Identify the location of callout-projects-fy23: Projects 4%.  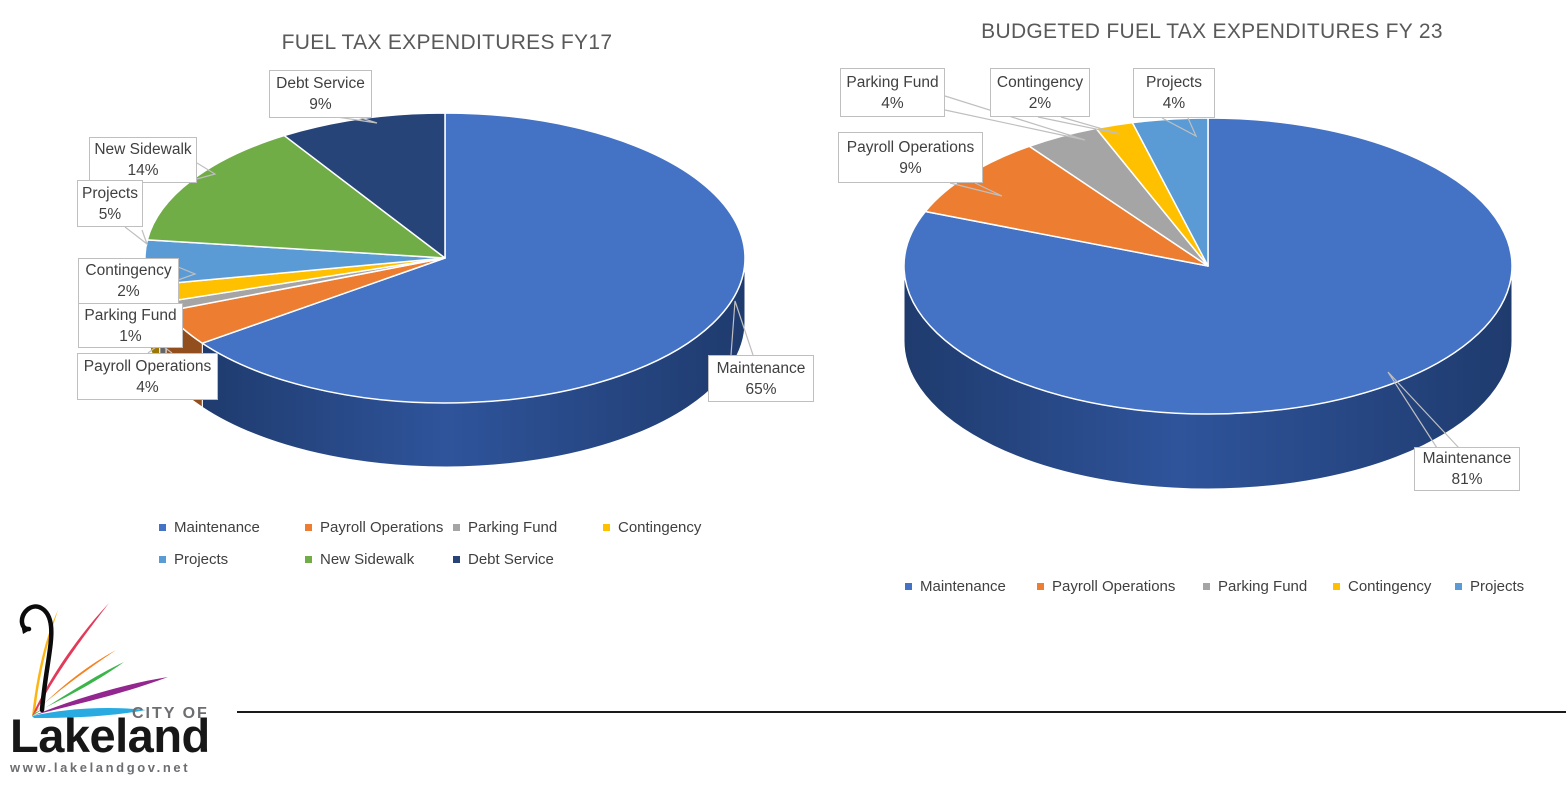
(1174, 93).